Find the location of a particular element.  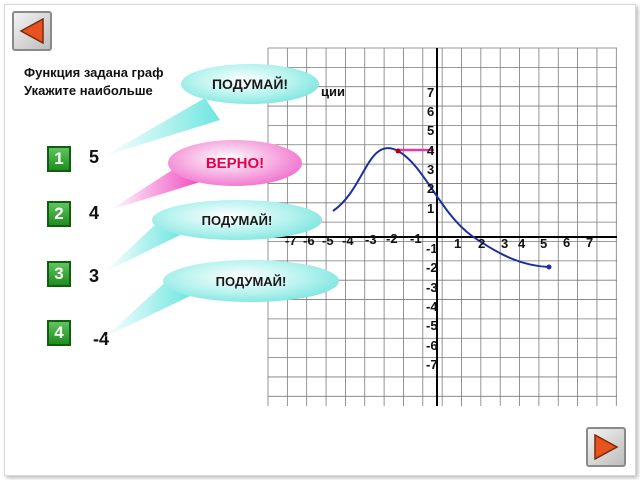

answer-4-value: -4 is located at coordinates (101, 339).